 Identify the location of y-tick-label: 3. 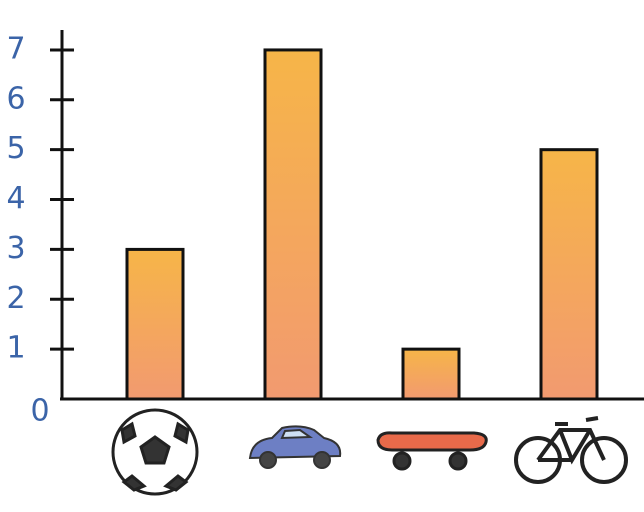
(15, 248).